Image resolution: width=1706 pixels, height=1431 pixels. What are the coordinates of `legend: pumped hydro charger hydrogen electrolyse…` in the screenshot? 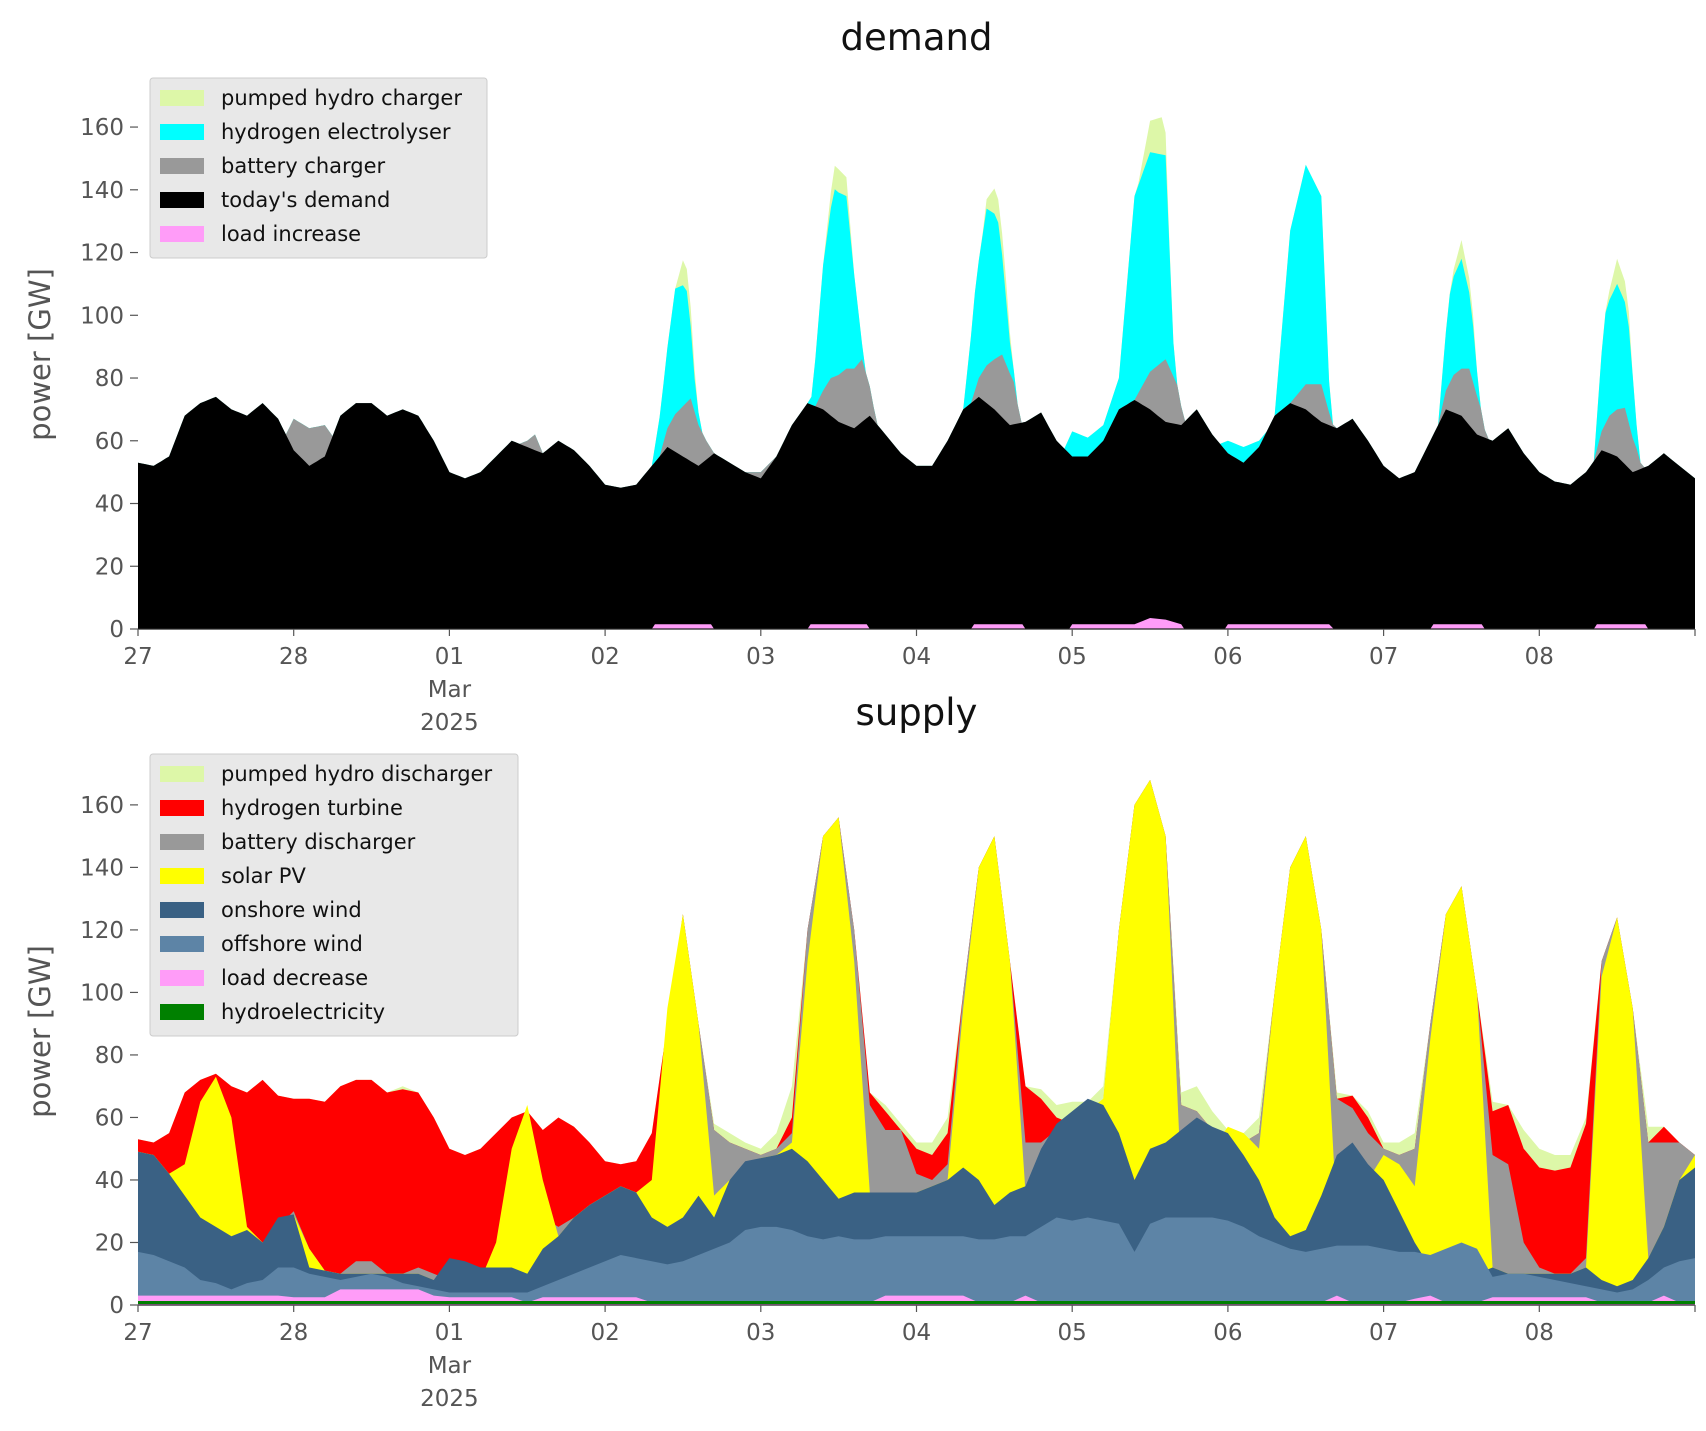 It's located at (318, 168).